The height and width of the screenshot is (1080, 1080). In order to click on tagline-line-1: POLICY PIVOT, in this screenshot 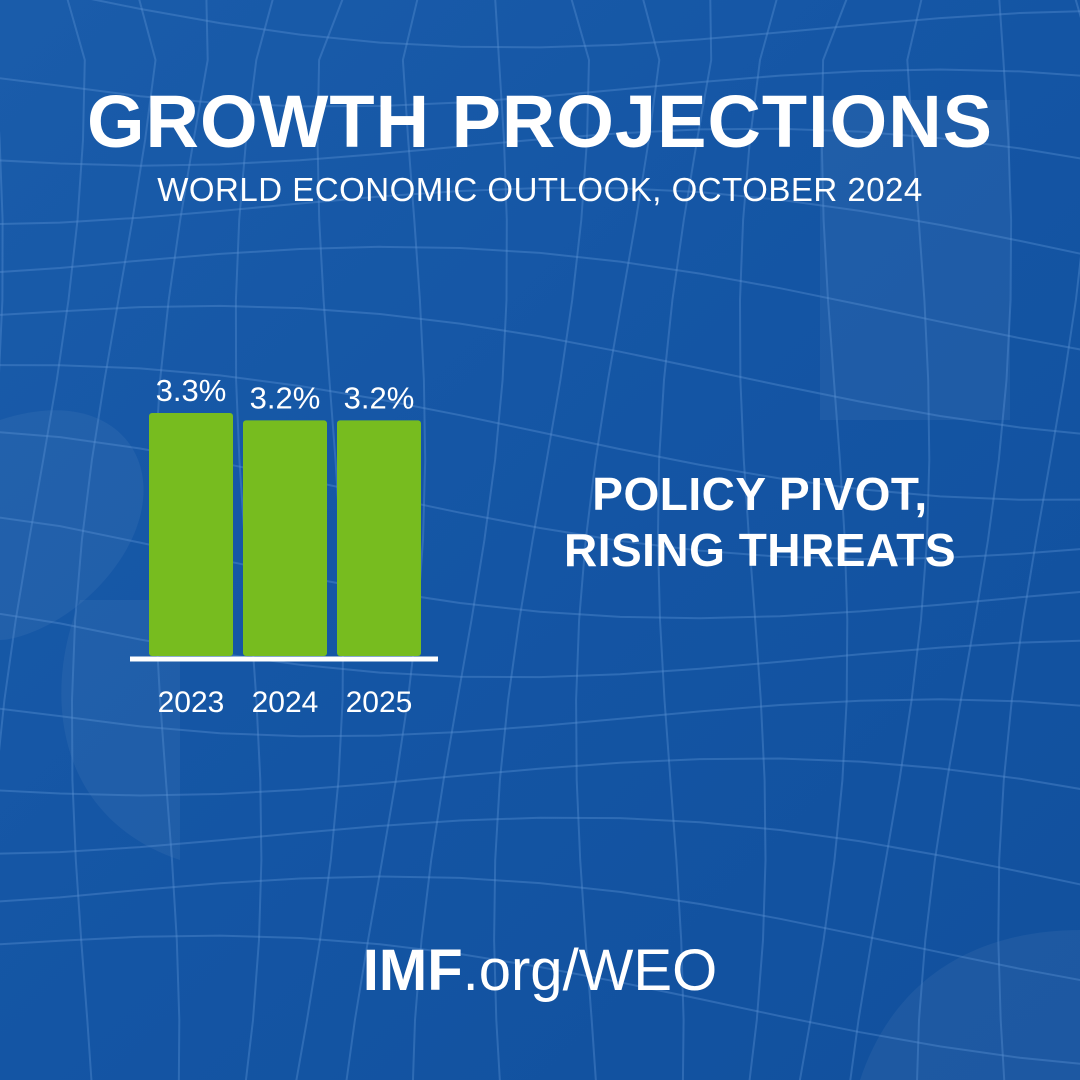, I will do `click(760, 494)`.